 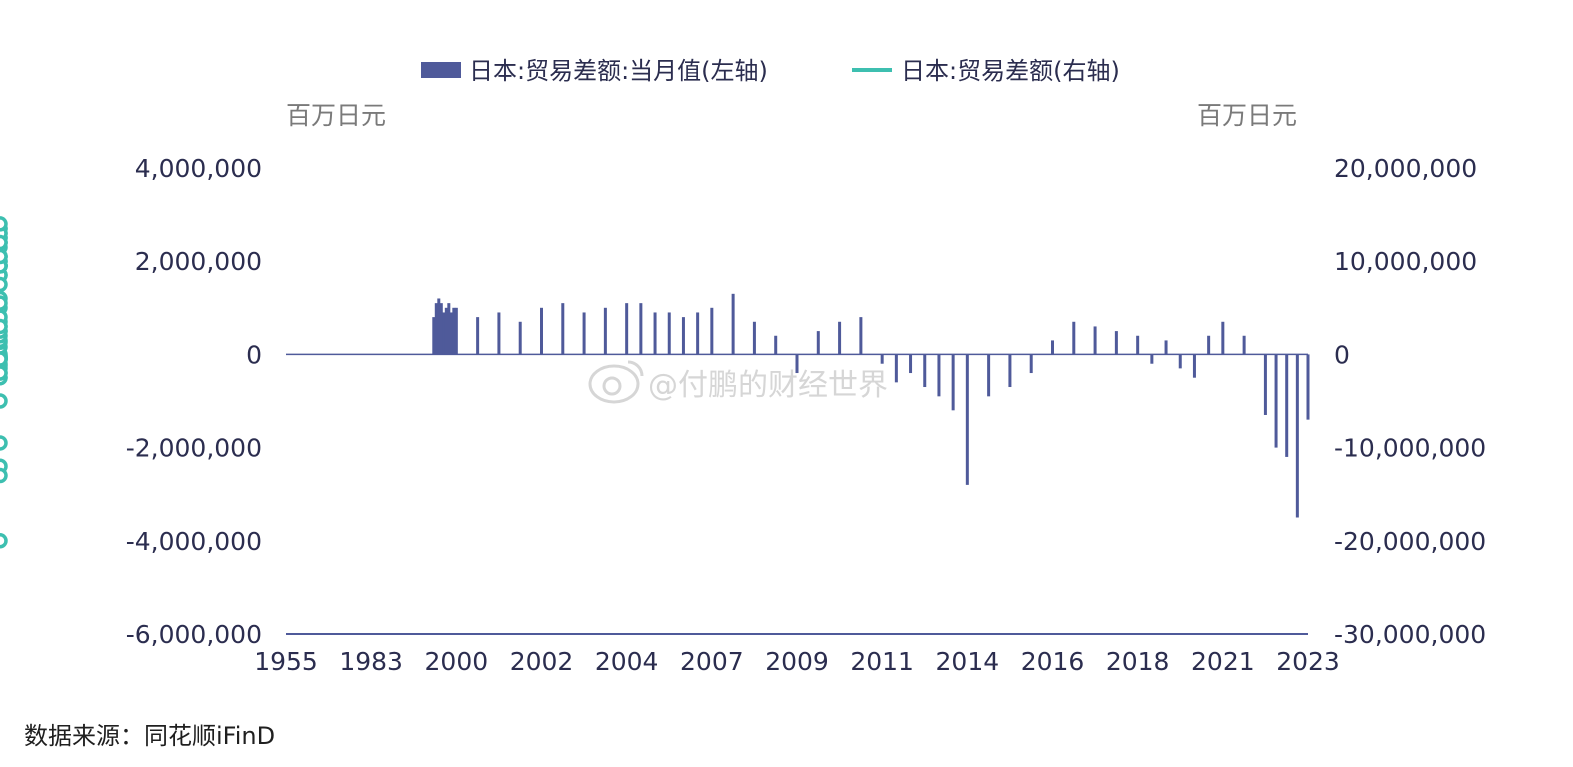 What do you see at coordinates (1405, 168) in the screenshot?
I see `right-tick-label: 20,000,000` at bounding box center [1405, 168].